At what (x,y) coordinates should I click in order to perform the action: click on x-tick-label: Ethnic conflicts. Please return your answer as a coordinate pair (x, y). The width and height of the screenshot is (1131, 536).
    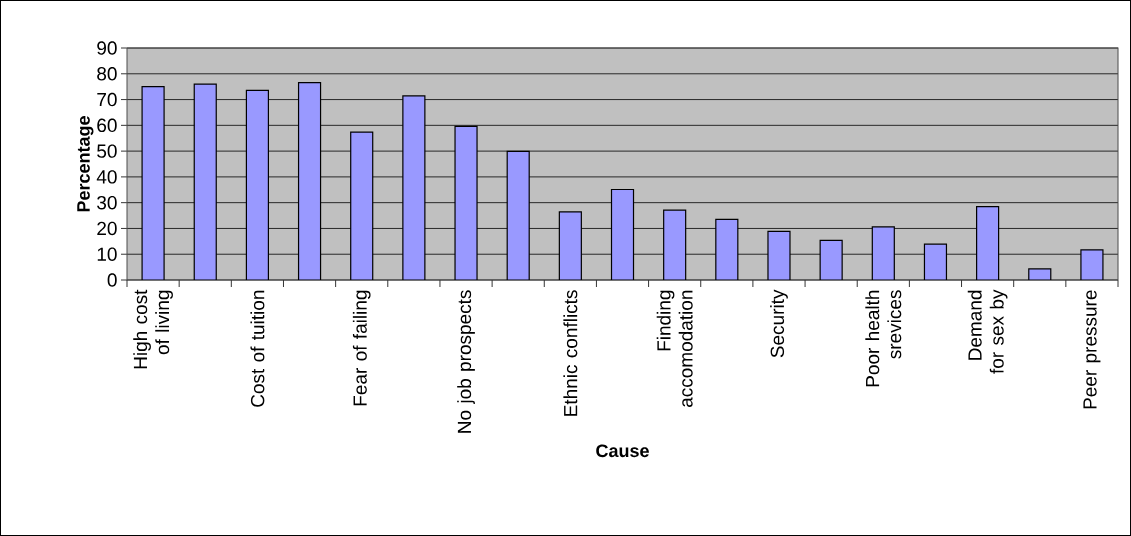
    Looking at the image, I should click on (570, 353).